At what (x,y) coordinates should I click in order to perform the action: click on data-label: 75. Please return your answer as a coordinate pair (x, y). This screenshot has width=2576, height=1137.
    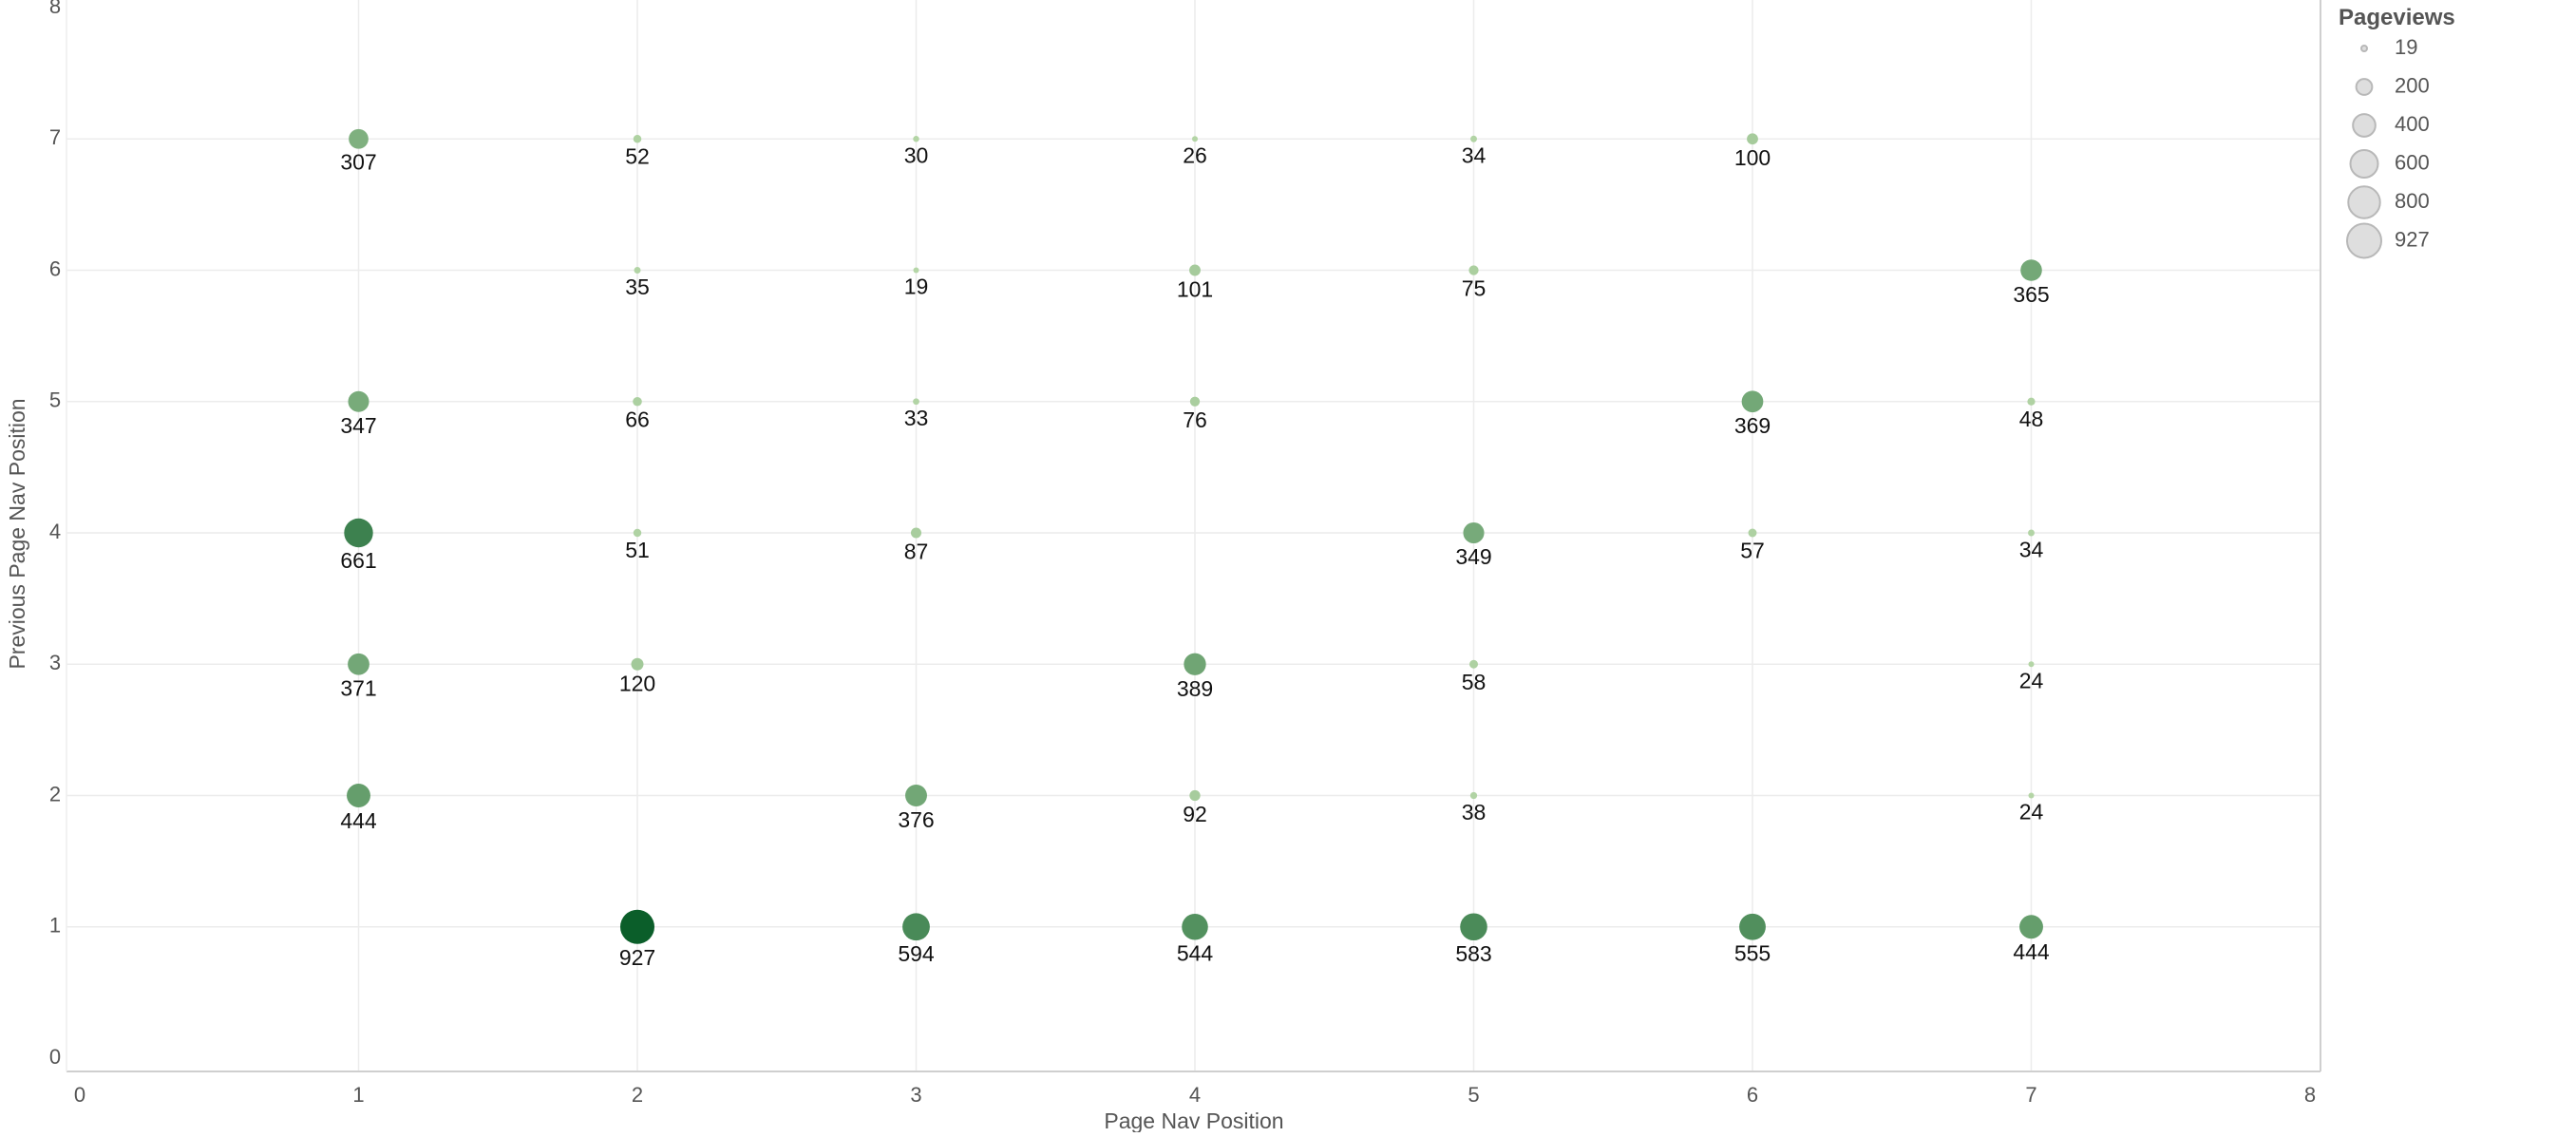
    Looking at the image, I should click on (1474, 289).